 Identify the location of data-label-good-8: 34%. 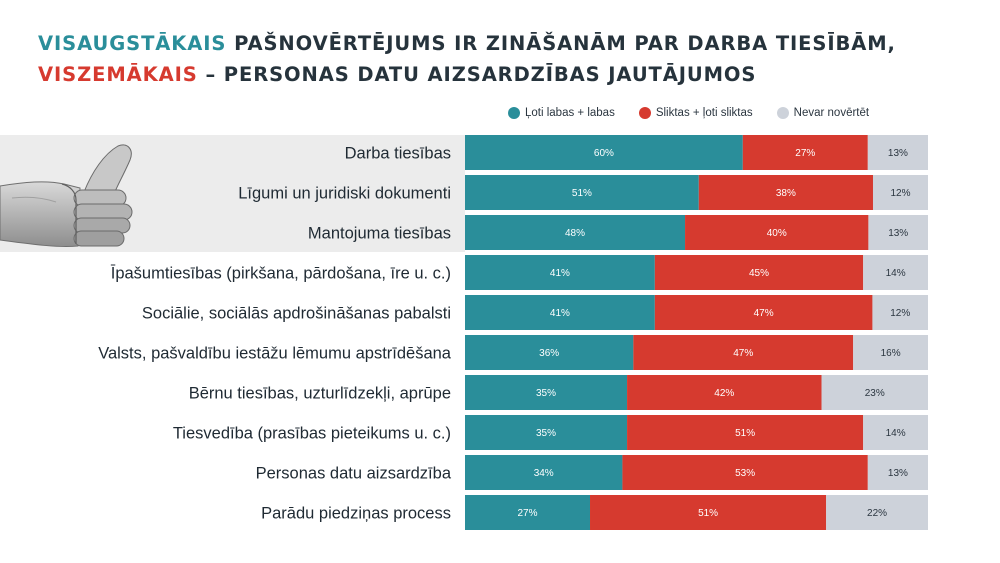
(544, 473).